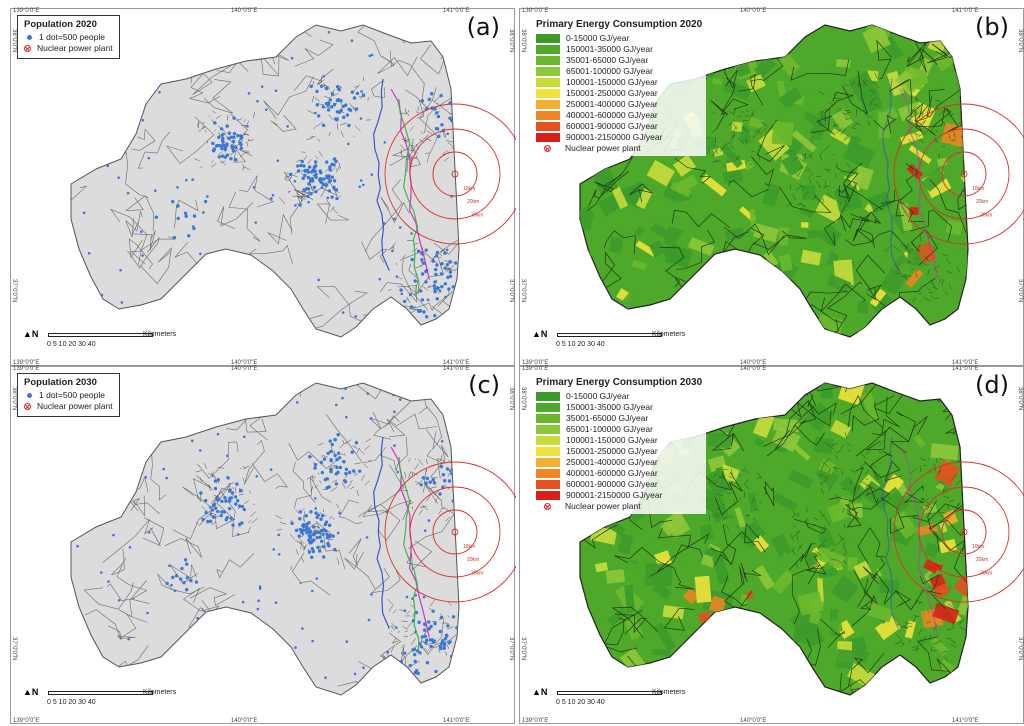  Describe the element at coordinates (469, 189) in the screenshot. I see `ring-label: 10km` at that location.